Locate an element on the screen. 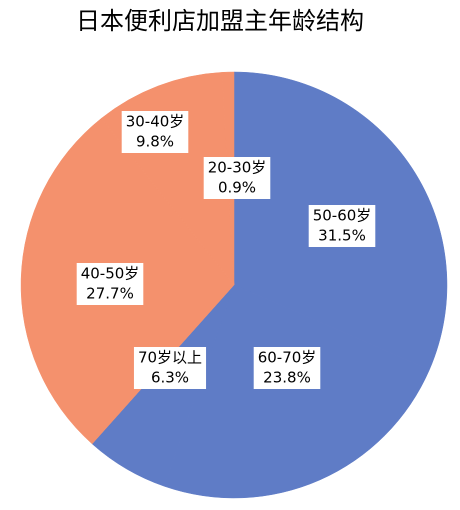 The image size is (460, 510). slice-label: 40-50岁 27.7% is located at coordinates (110, 284).